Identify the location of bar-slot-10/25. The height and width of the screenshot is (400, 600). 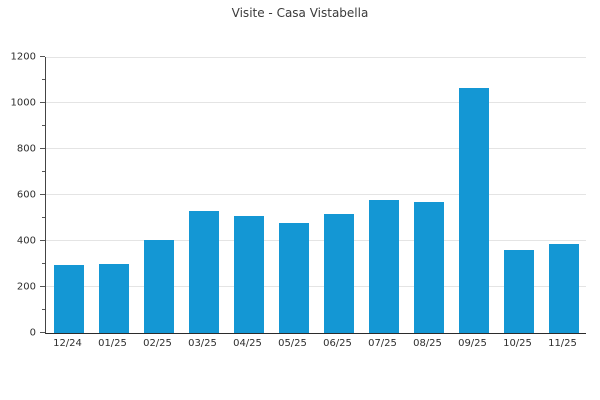
(518, 195).